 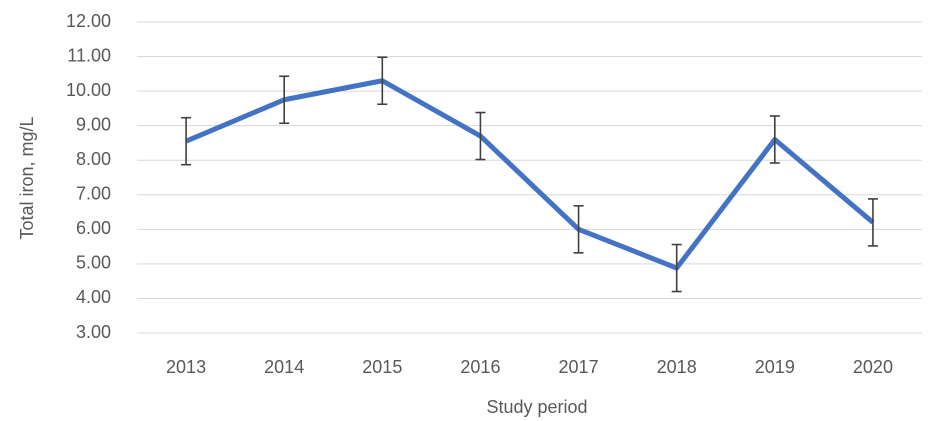 What do you see at coordinates (88, 21) in the screenshot?
I see `y-tick-label: 12.00` at bounding box center [88, 21].